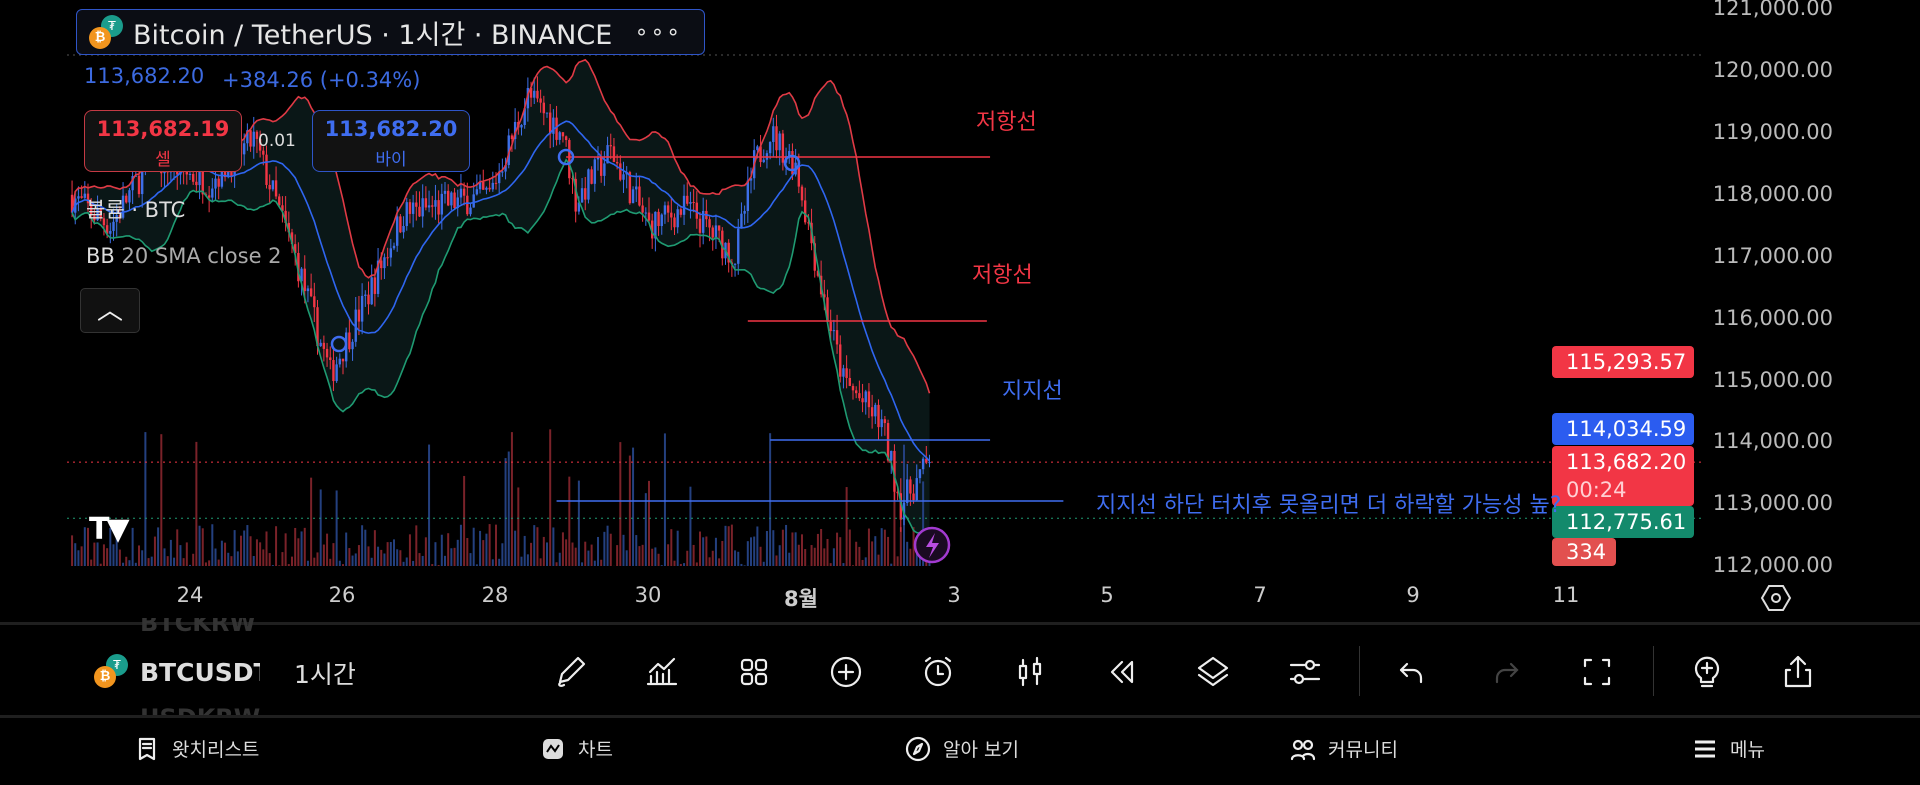  I want to click on share-icon, so click(1798, 672).